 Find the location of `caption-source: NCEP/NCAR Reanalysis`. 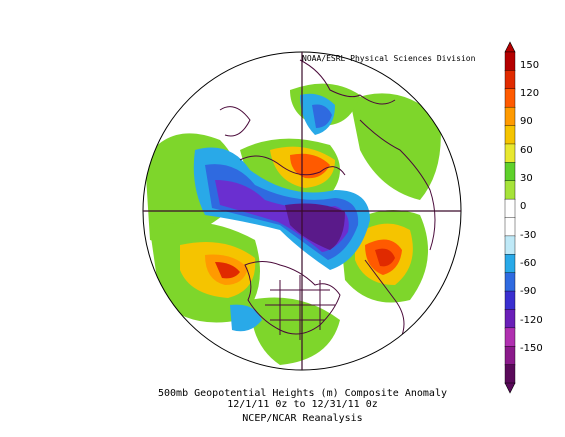

caption-source: NCEP/NCAR Reanalysis is located at coordinates (302, 418).